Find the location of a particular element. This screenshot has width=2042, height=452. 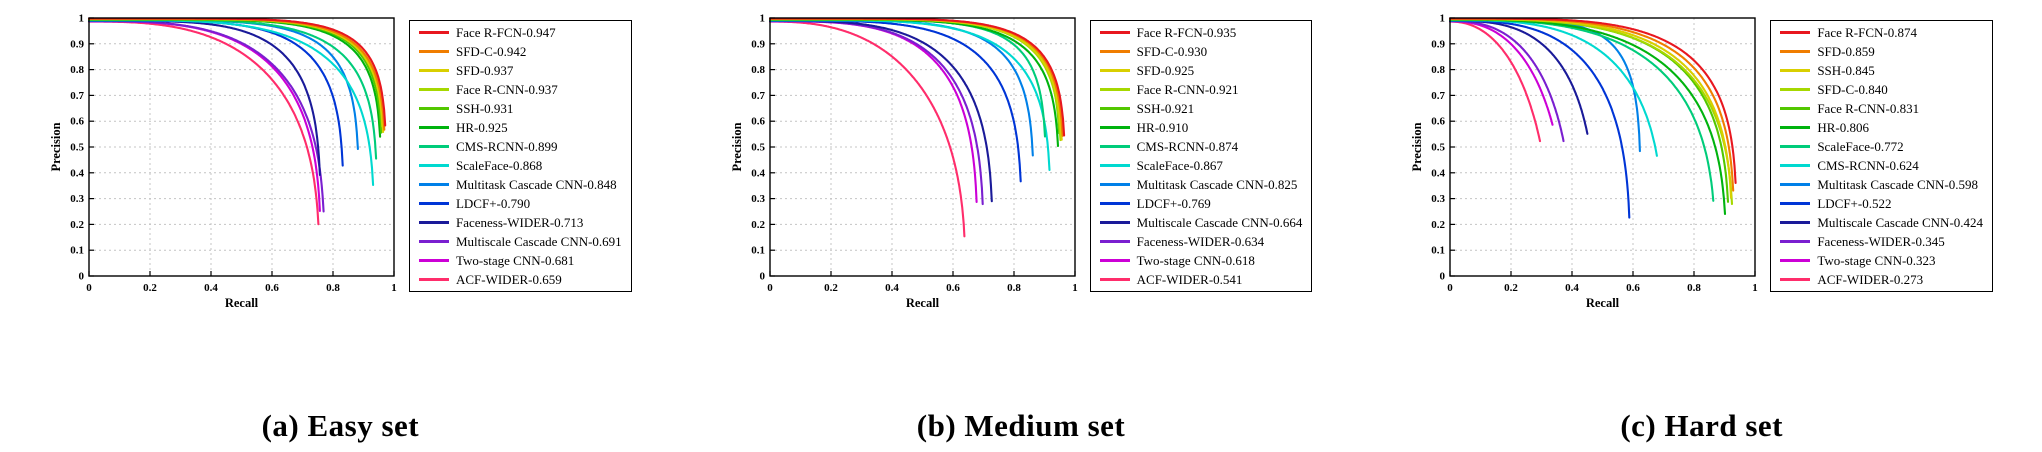

legend-entry: ScaleFace-0.868 is located at coordinates (520, 165).